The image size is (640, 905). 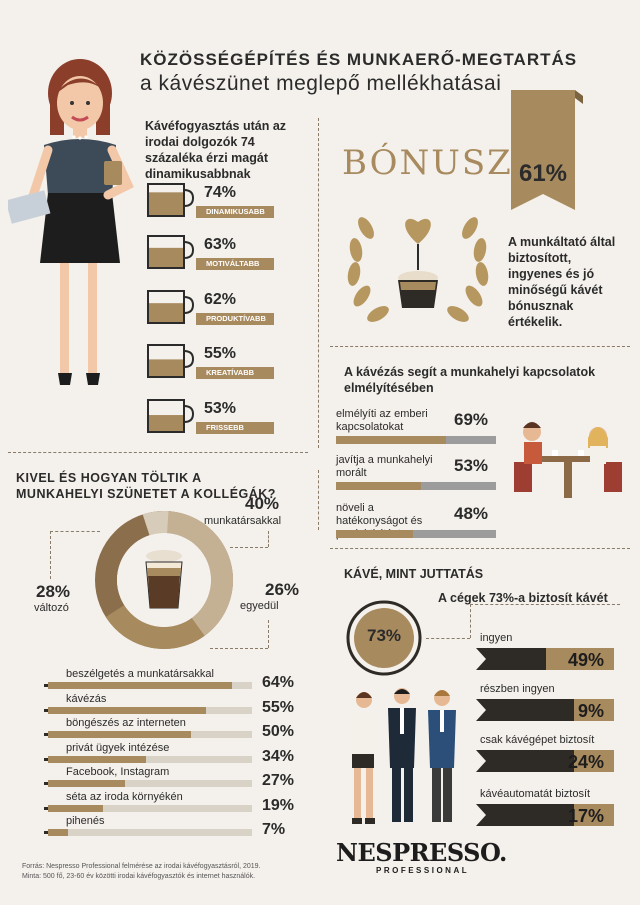 What do you see at coordinates (71, 222) in the screenshot?
I see `woman-illustration` at bounding box center [71, 222].